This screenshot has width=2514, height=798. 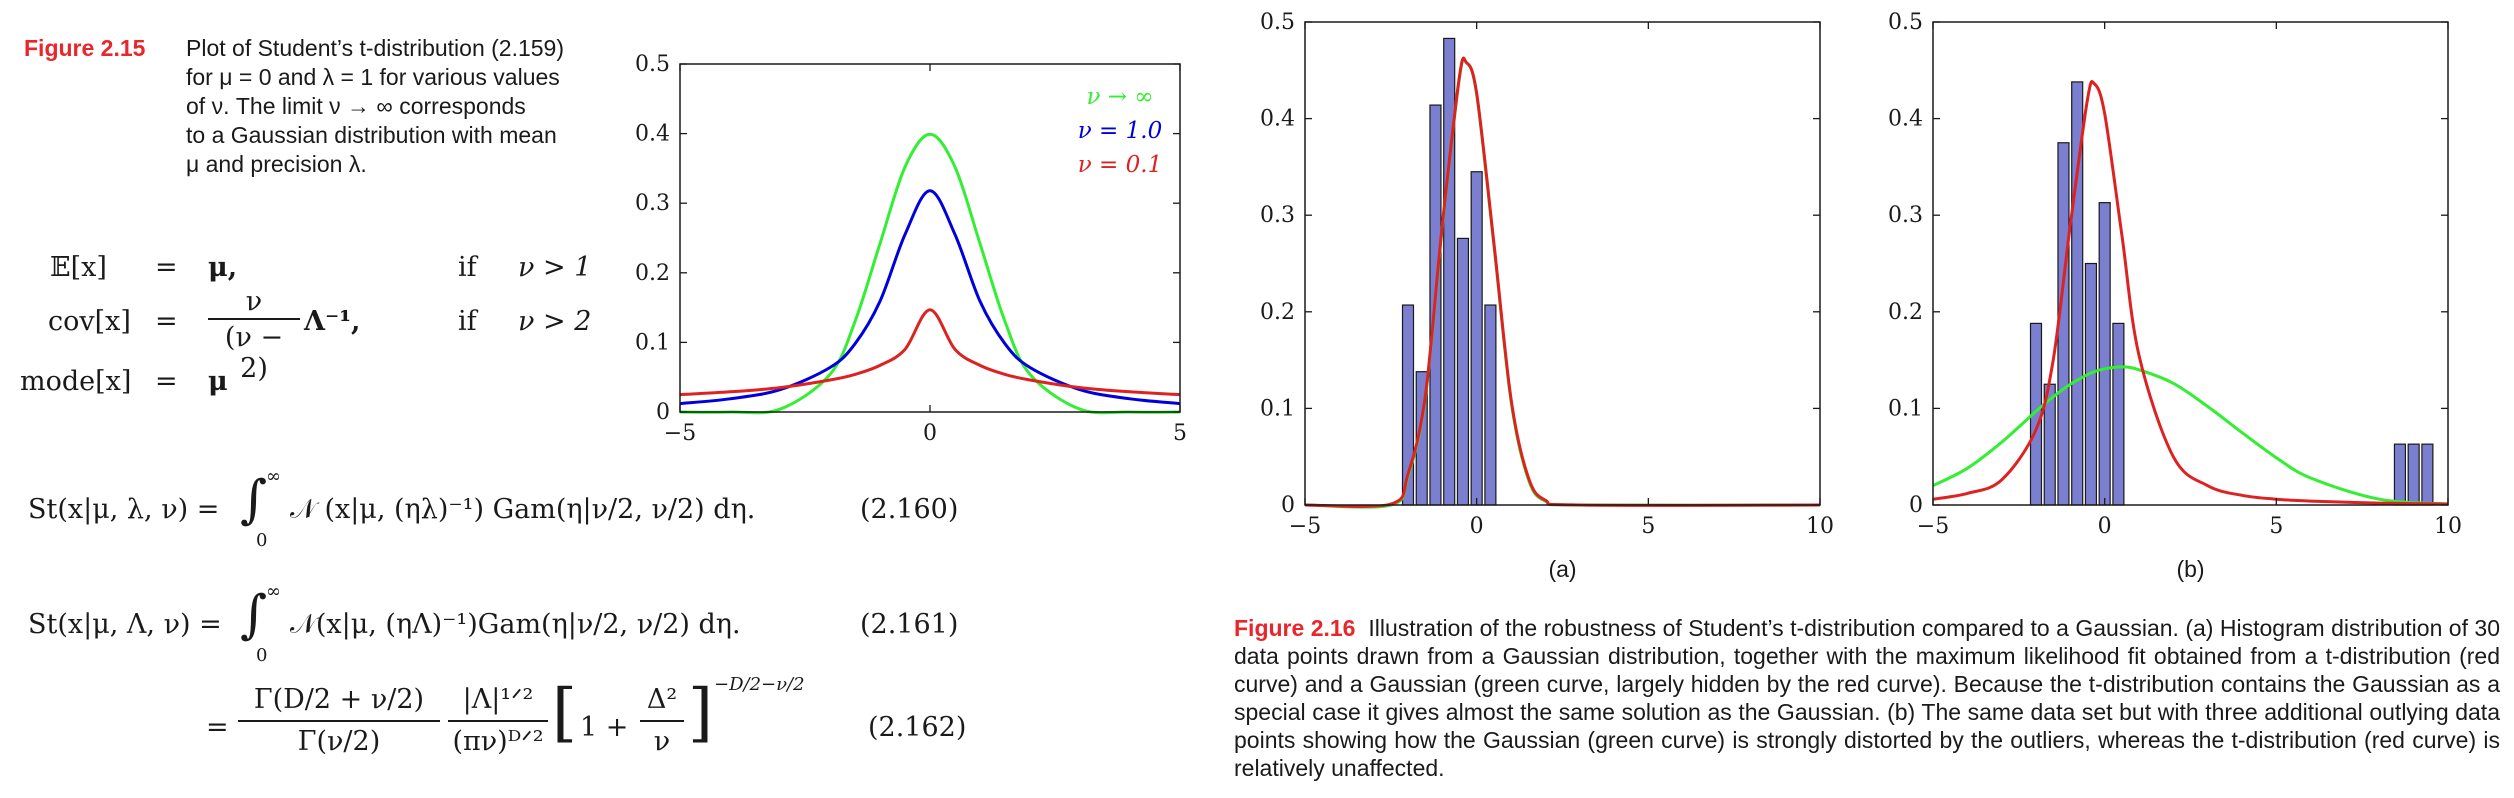 I want to click on caption-line: μ and precision λ., so click(x=276, y=164).